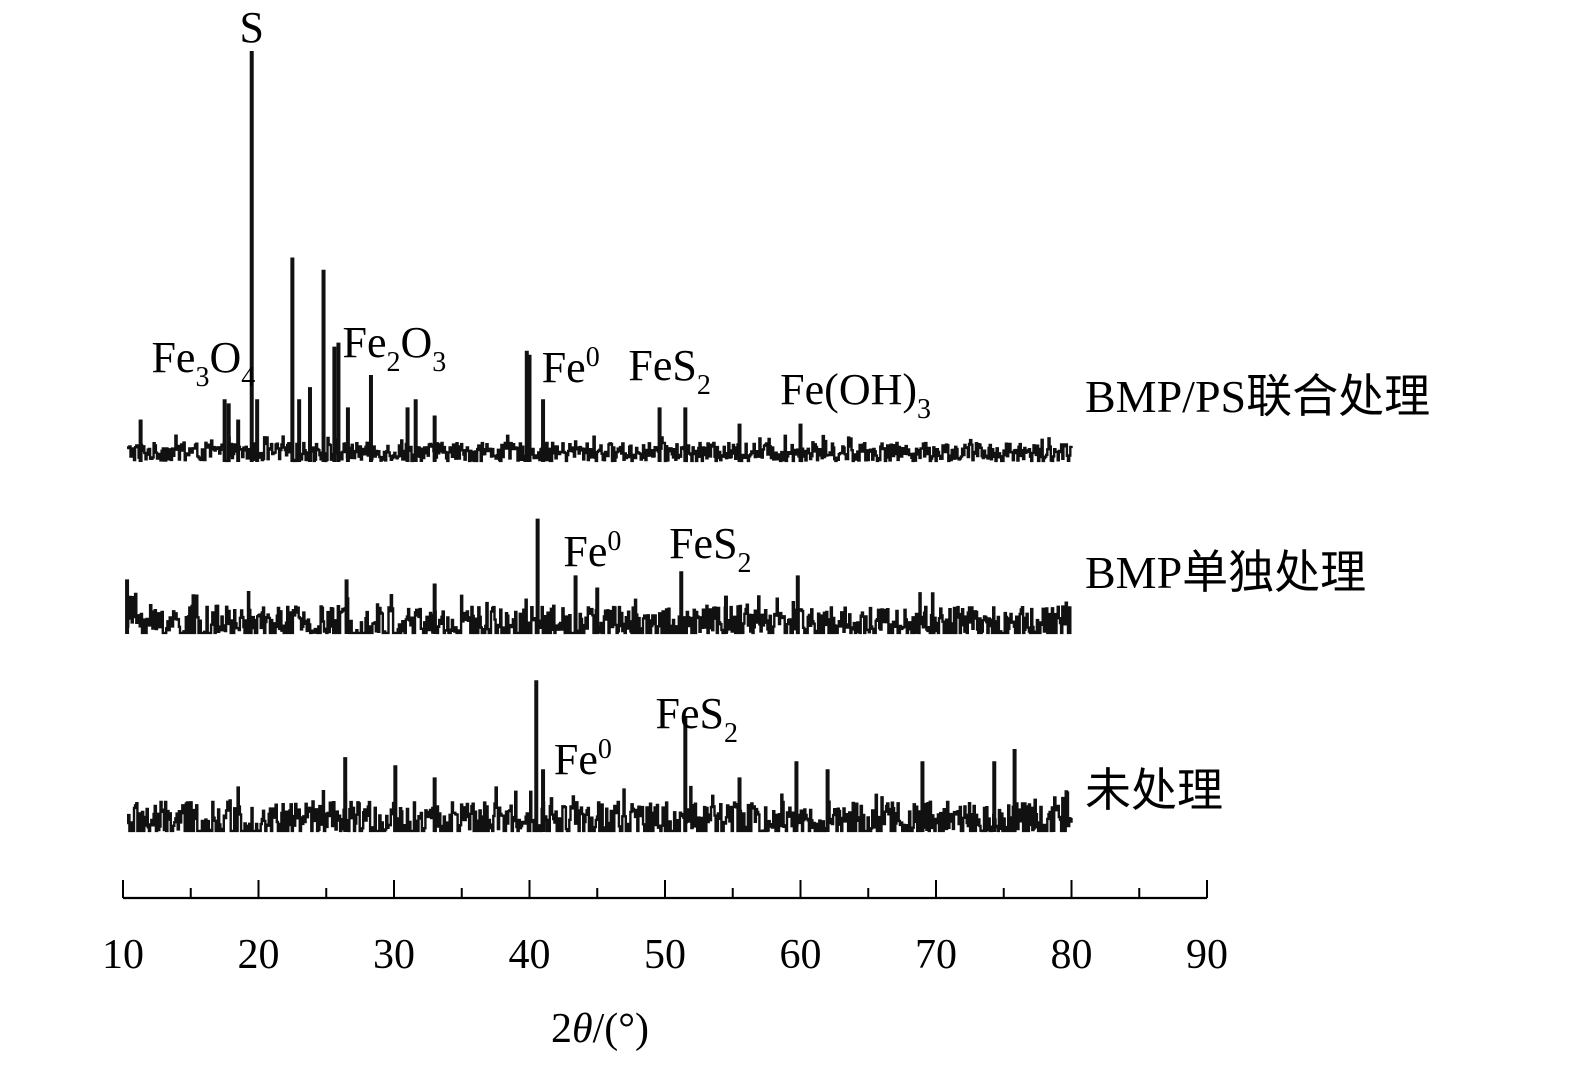 Image resolution: width=1575 pixels, height=1066 pixels. I want to click on x-axis-tick-labels: 10 20 30 40 50 60 70 80 90, so click(665, 955).